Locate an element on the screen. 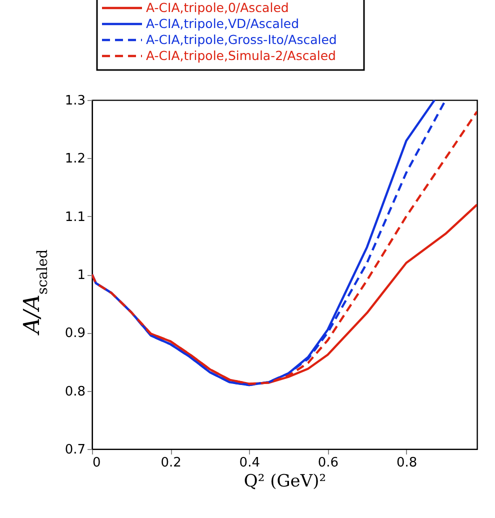 The image size is (495, 518). legend-label: A-CIA,tripole,Gross-Ito/Ascaled is located at coordinates (241, 39).